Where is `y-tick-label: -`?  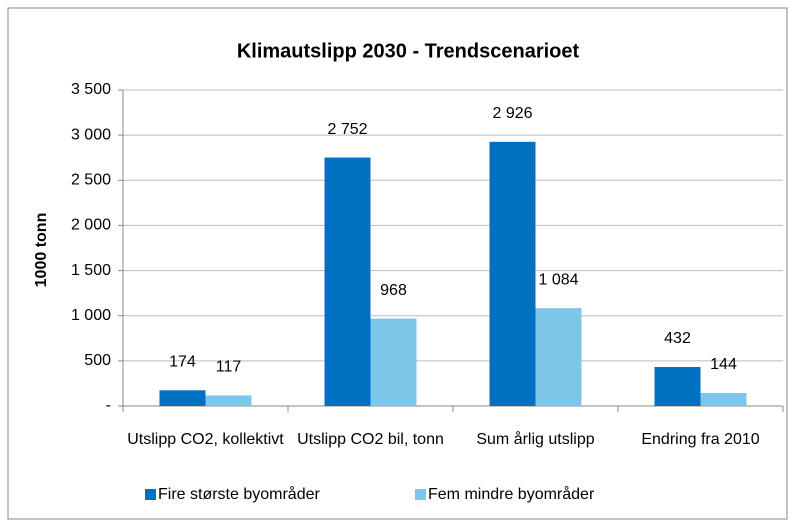 y-tick-label: - is located at coordinates (108, 405).